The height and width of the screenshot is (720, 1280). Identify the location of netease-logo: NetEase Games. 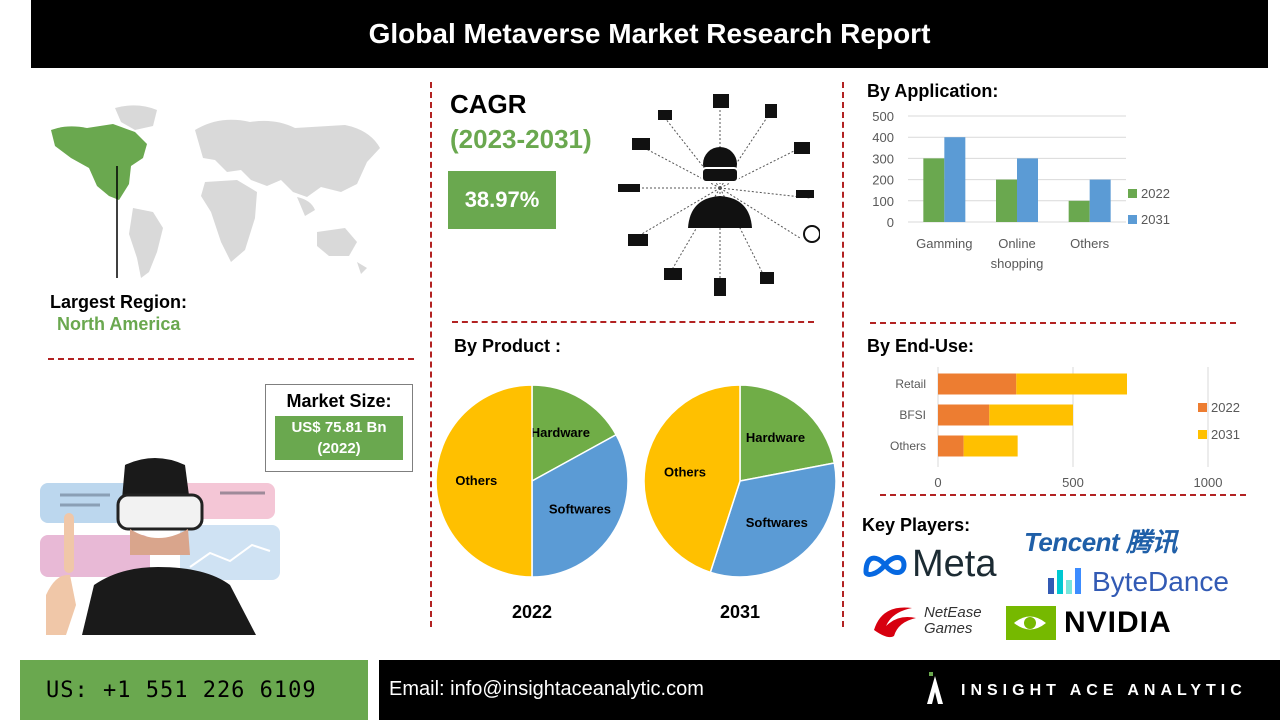
(931, 621).